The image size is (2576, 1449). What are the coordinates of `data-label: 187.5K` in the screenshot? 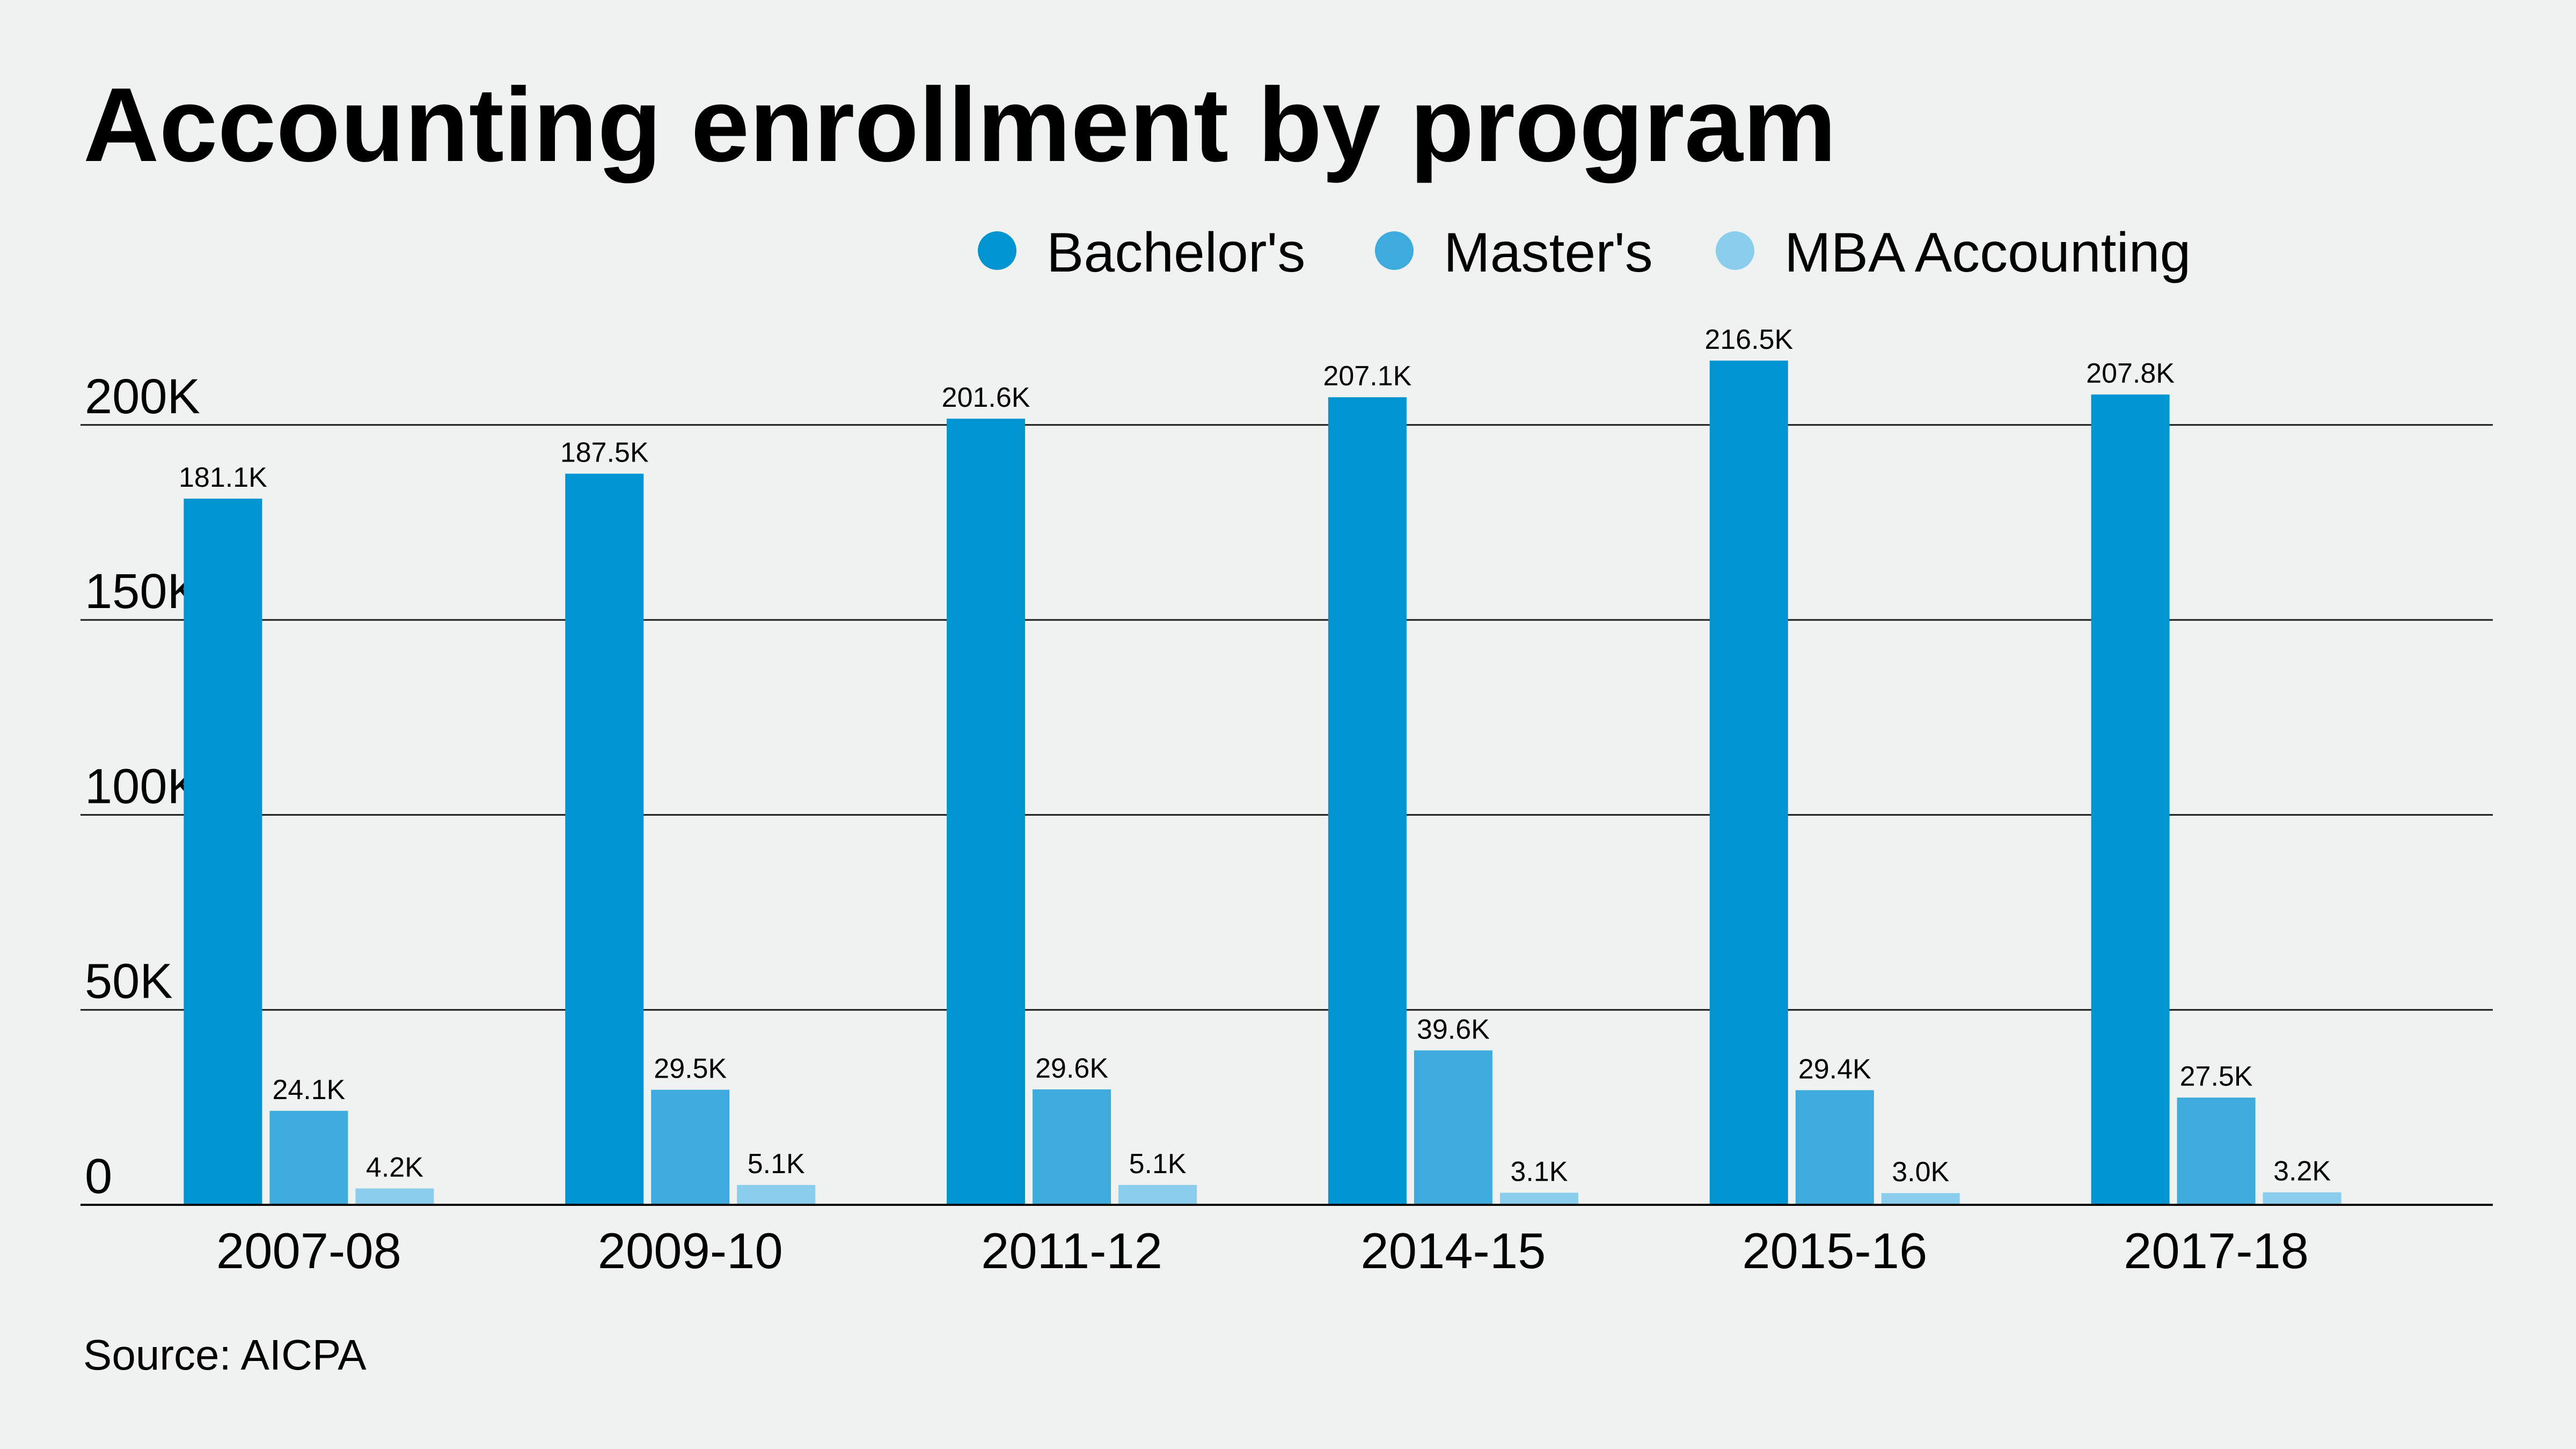 It's located at (604, 453).